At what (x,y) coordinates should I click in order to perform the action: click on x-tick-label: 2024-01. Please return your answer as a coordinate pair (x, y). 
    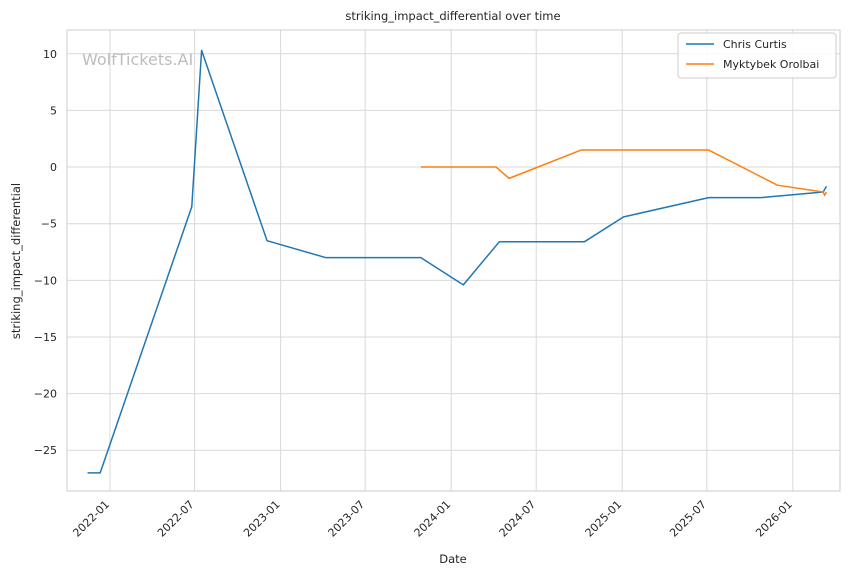
    Looking at the image, I should click on (433, 519).